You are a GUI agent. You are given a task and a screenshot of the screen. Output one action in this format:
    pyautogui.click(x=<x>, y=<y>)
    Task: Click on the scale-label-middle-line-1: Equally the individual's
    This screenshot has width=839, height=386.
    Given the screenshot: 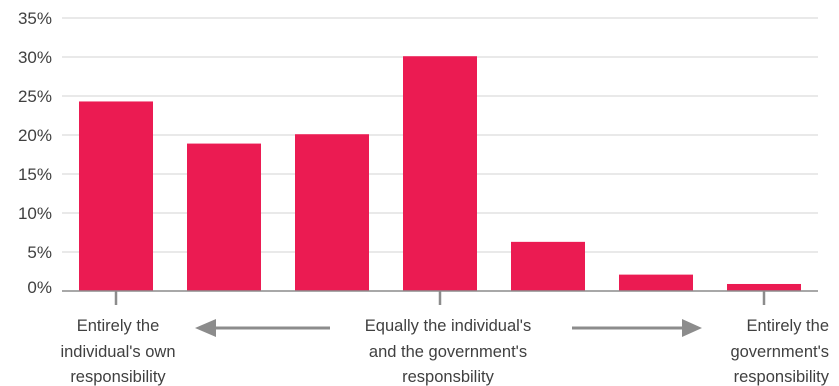 What is the action you would take?
    pyautogui.click(x=448, y=326)
    